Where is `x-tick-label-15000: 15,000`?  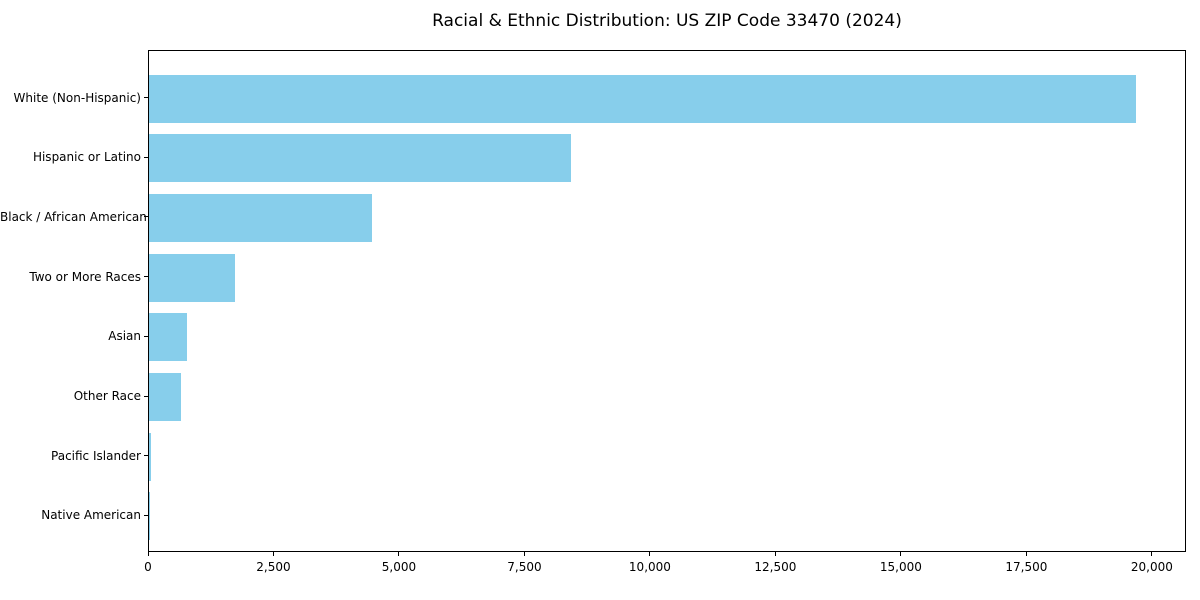
x-tick-label-15000: 15,000 is located at coordinates (900, 567).